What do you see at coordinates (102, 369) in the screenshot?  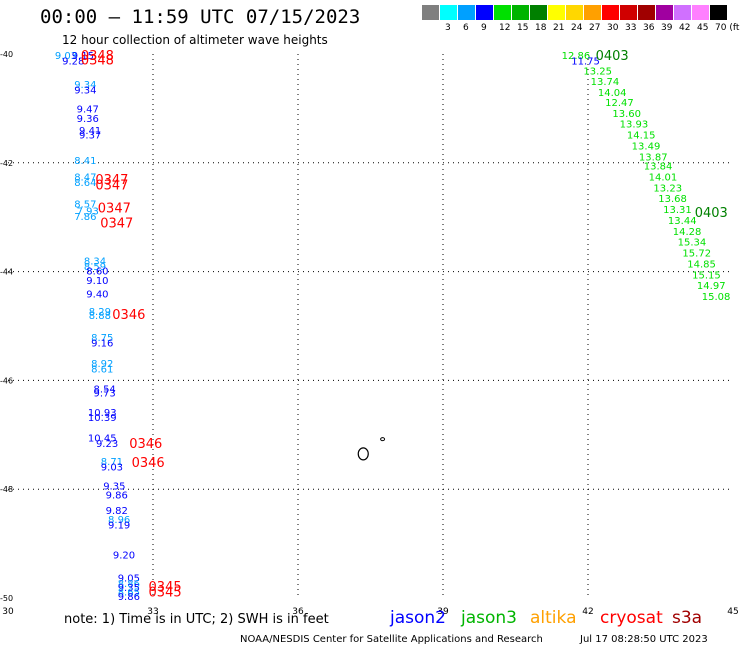 I see `wave-height-point: 8.61` at bounding box center [102, 369].